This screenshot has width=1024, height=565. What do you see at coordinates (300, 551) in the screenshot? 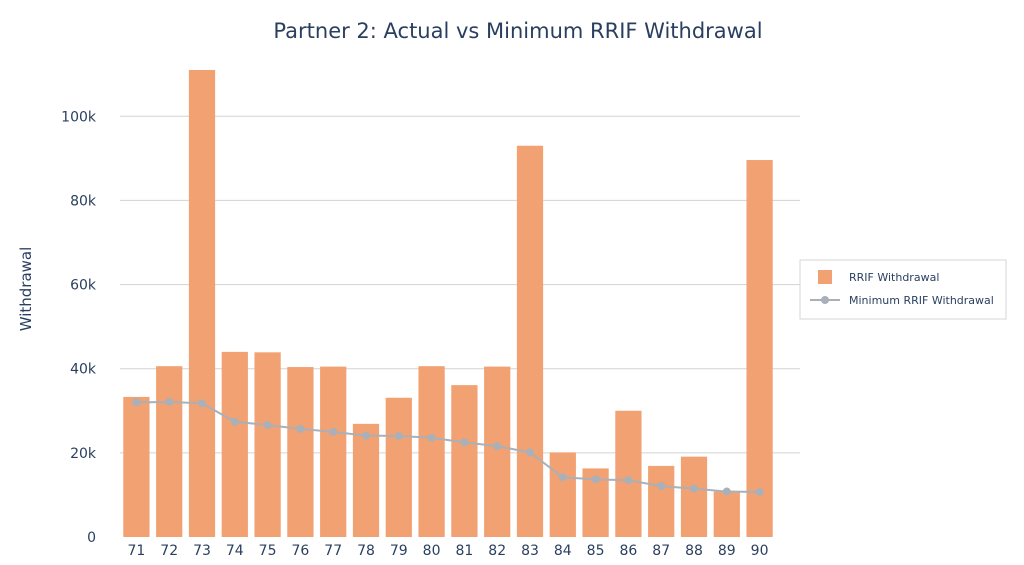
I see `x-tick-label: 76` at bounding box center [300, 551].